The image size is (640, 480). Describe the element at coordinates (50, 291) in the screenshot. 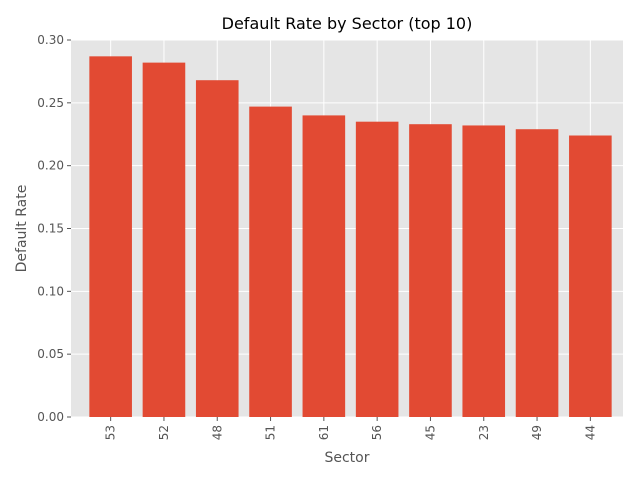

I see `y-tick-label: 0.10` at that location.